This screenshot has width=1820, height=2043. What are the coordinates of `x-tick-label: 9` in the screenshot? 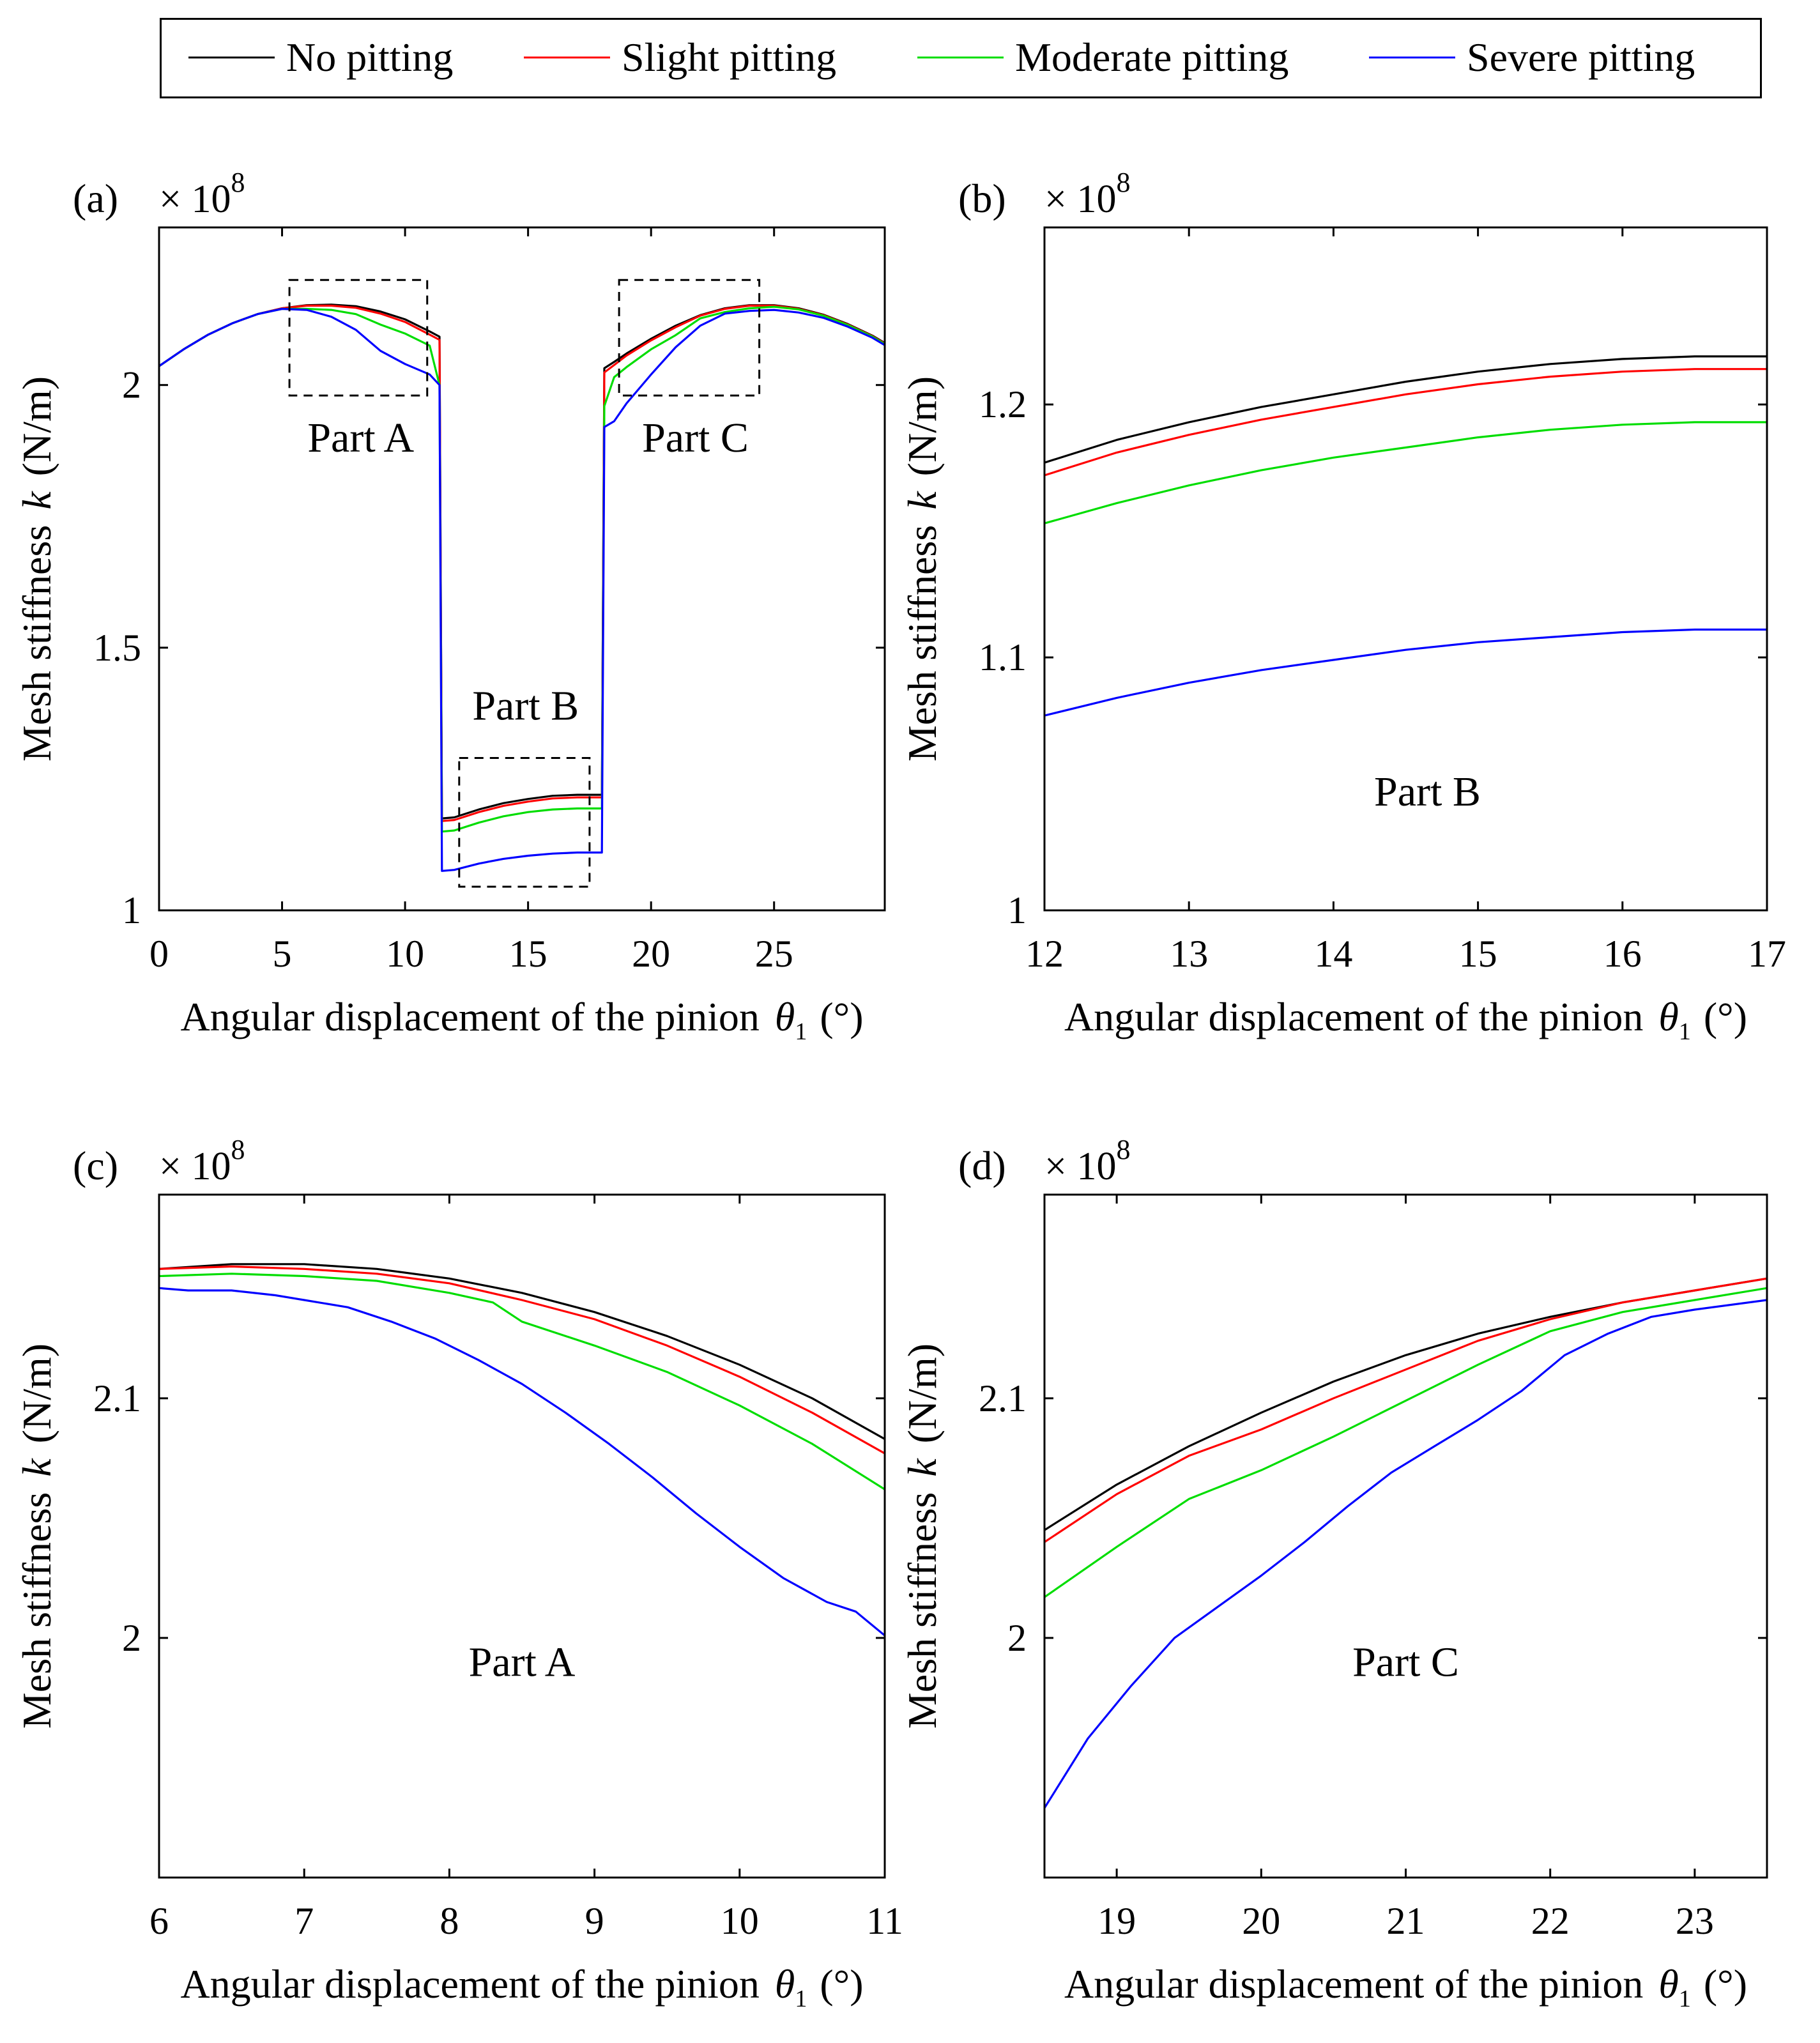 It's located at (594, 1921).